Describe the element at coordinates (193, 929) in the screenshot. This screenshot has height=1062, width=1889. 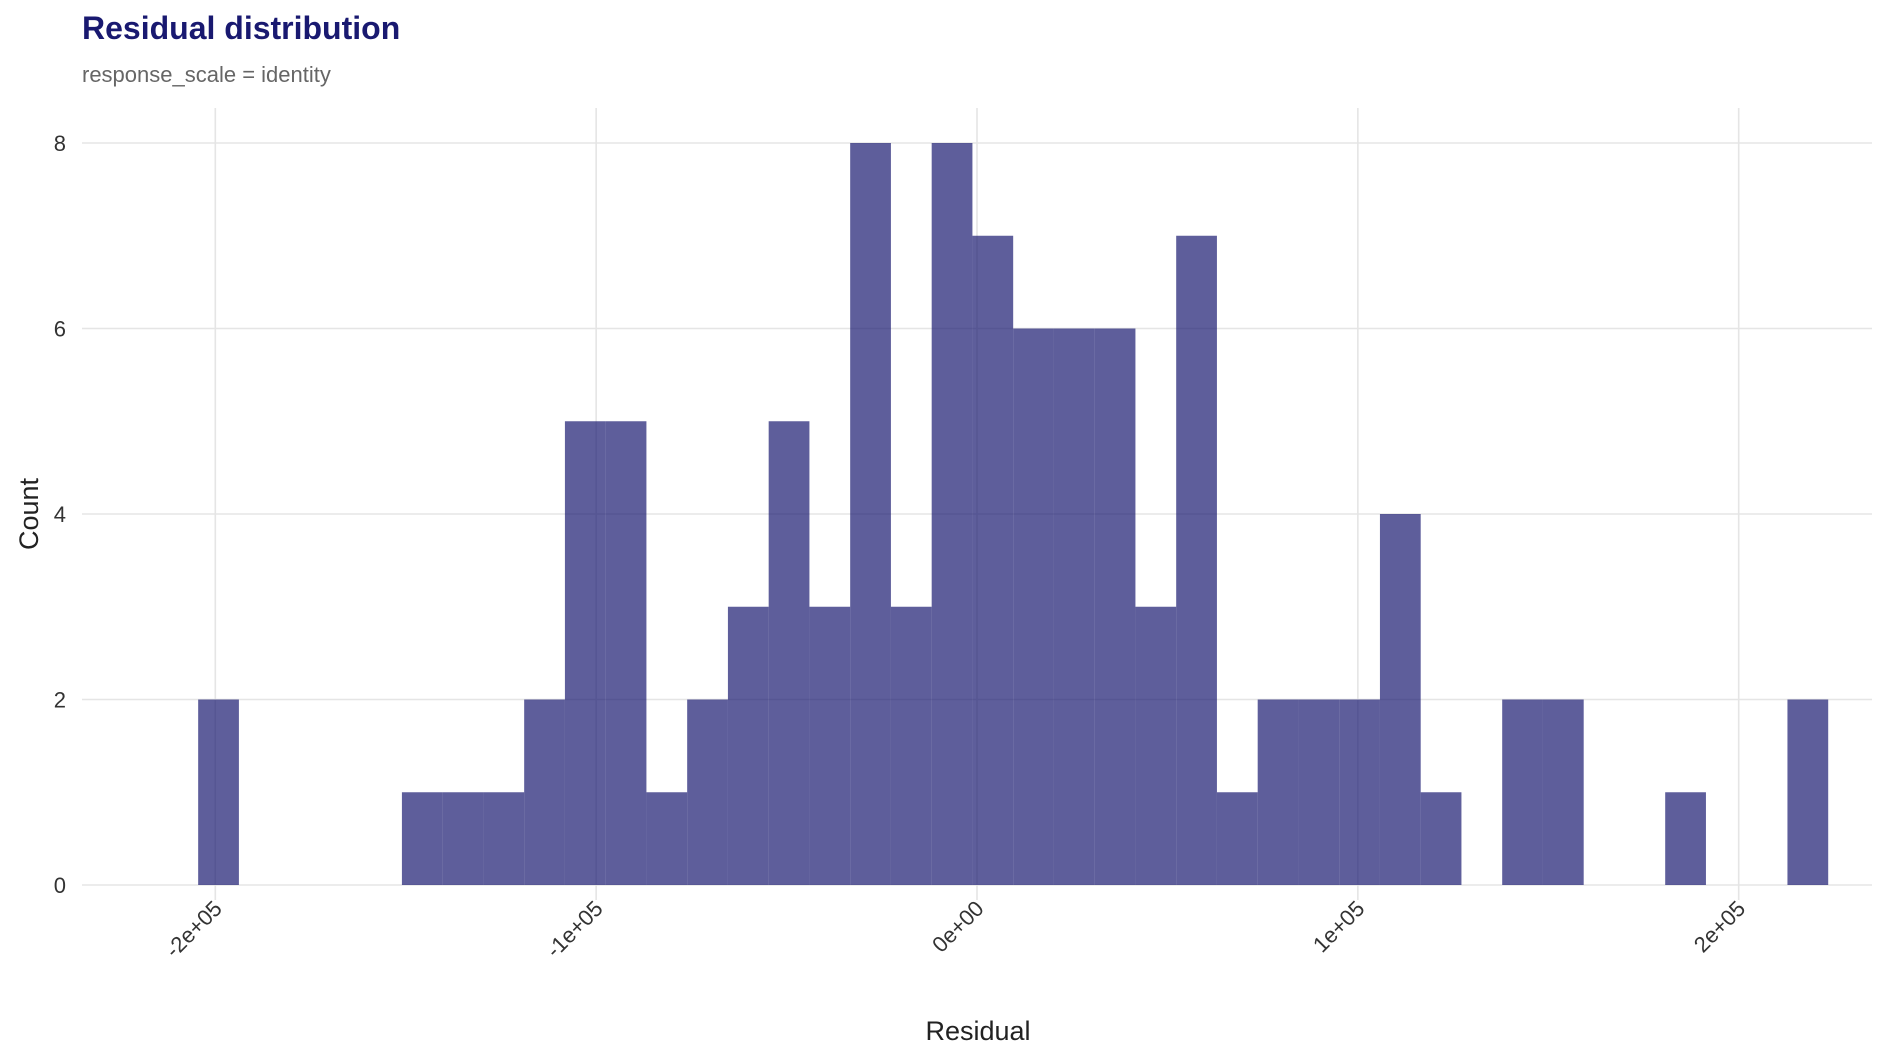
I see `x-tick-label: -2e+05` at that location.